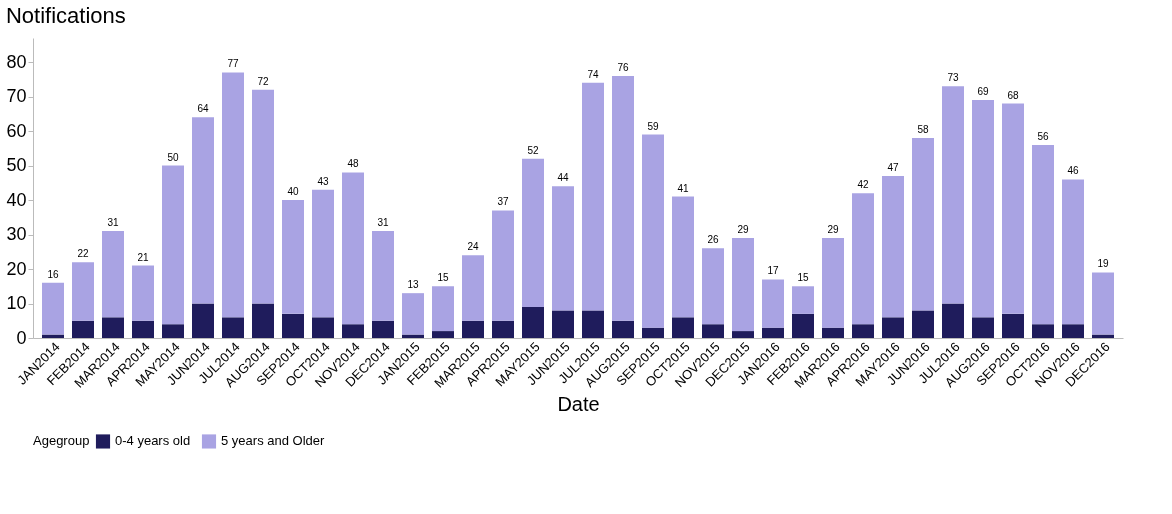 This screenshot has width=1172, height=514. Describe the element at coordinates (578, 403) in the screenshot. I see `x-axis-title: Date` at that location.